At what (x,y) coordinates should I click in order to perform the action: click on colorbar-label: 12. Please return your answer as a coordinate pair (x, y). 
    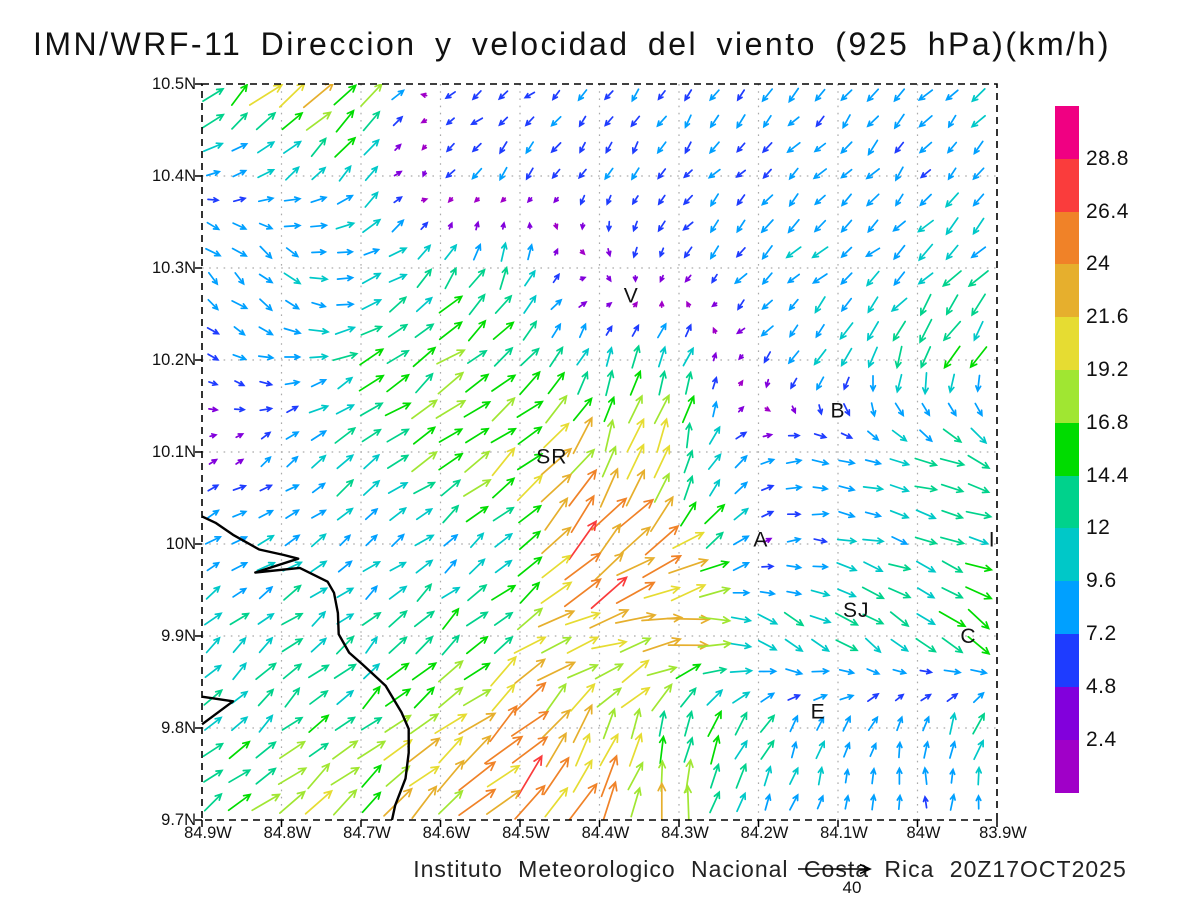
    Looking at the image, I should click on (1098, 528).